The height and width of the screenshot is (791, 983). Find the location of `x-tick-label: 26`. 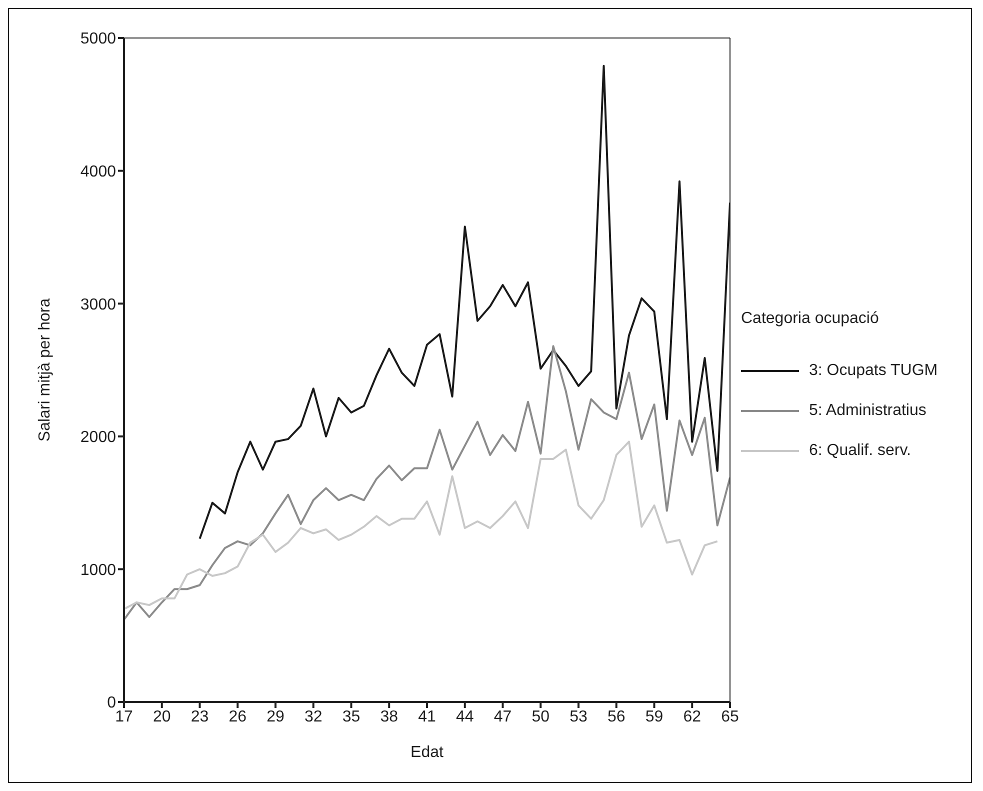

x-tick-label: 26 is located at coordinates (237, 717).